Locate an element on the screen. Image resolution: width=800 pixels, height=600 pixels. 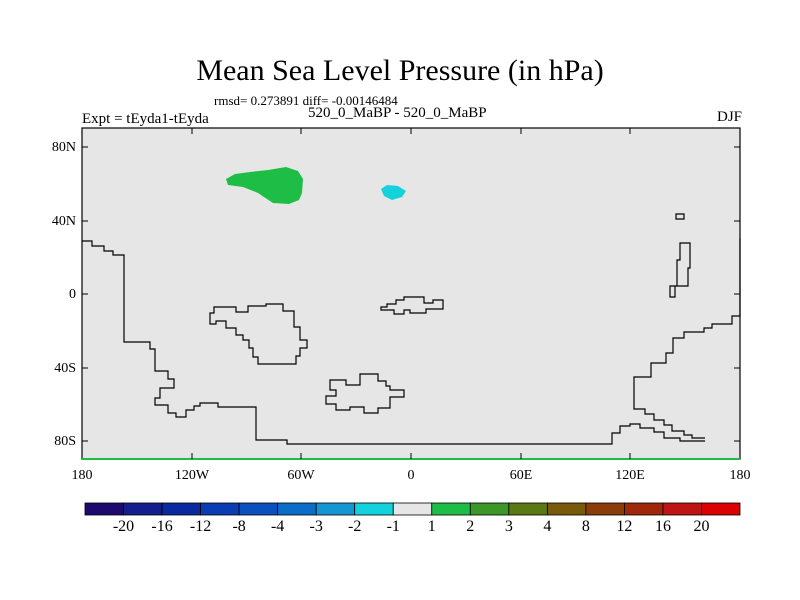
colorbar-label: -3 is located at coordinates (316, 526).